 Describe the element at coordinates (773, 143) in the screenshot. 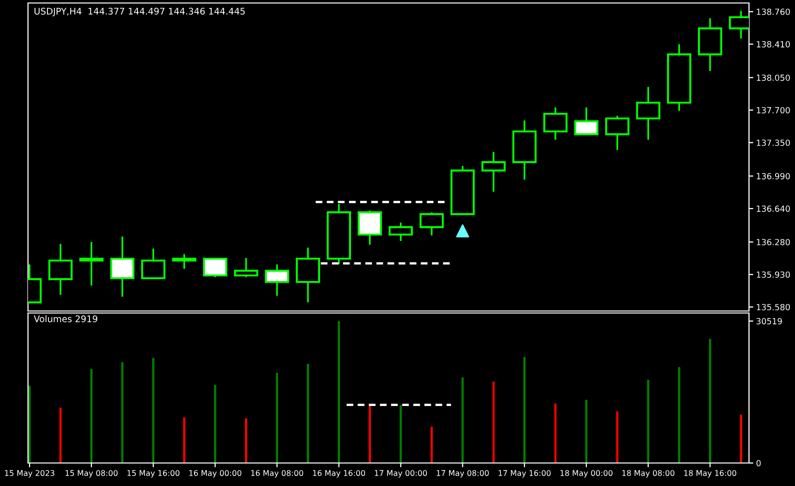

I see `y-tick-label: 137.350` at that location.